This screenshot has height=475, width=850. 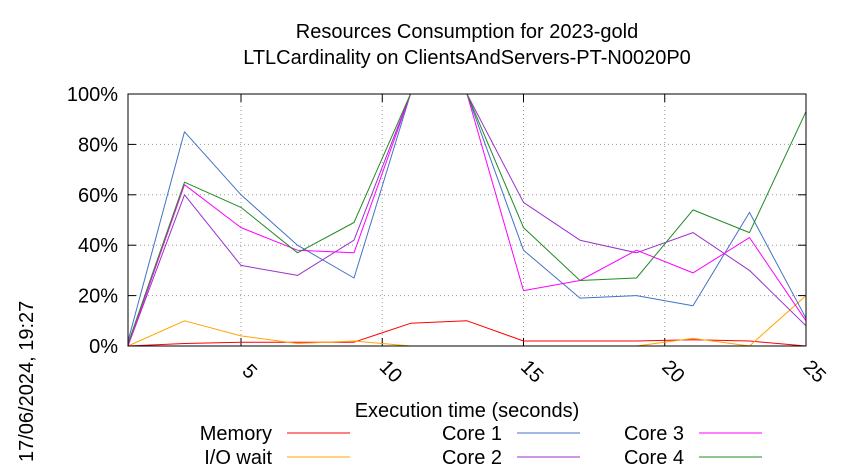 I want to click on x-tick-label: 5, so click(x=249, y=371).